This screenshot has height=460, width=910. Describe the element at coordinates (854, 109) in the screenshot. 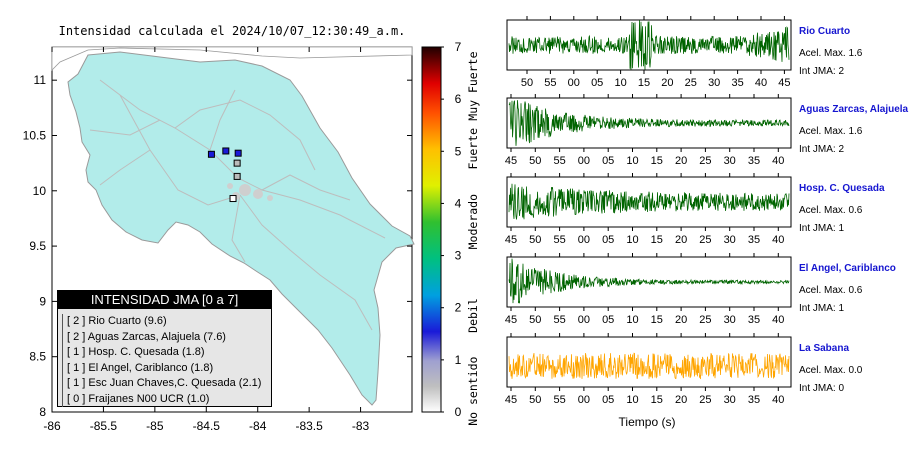

I see `station-name: Aguas Zarcas, Alajuela` at that location.